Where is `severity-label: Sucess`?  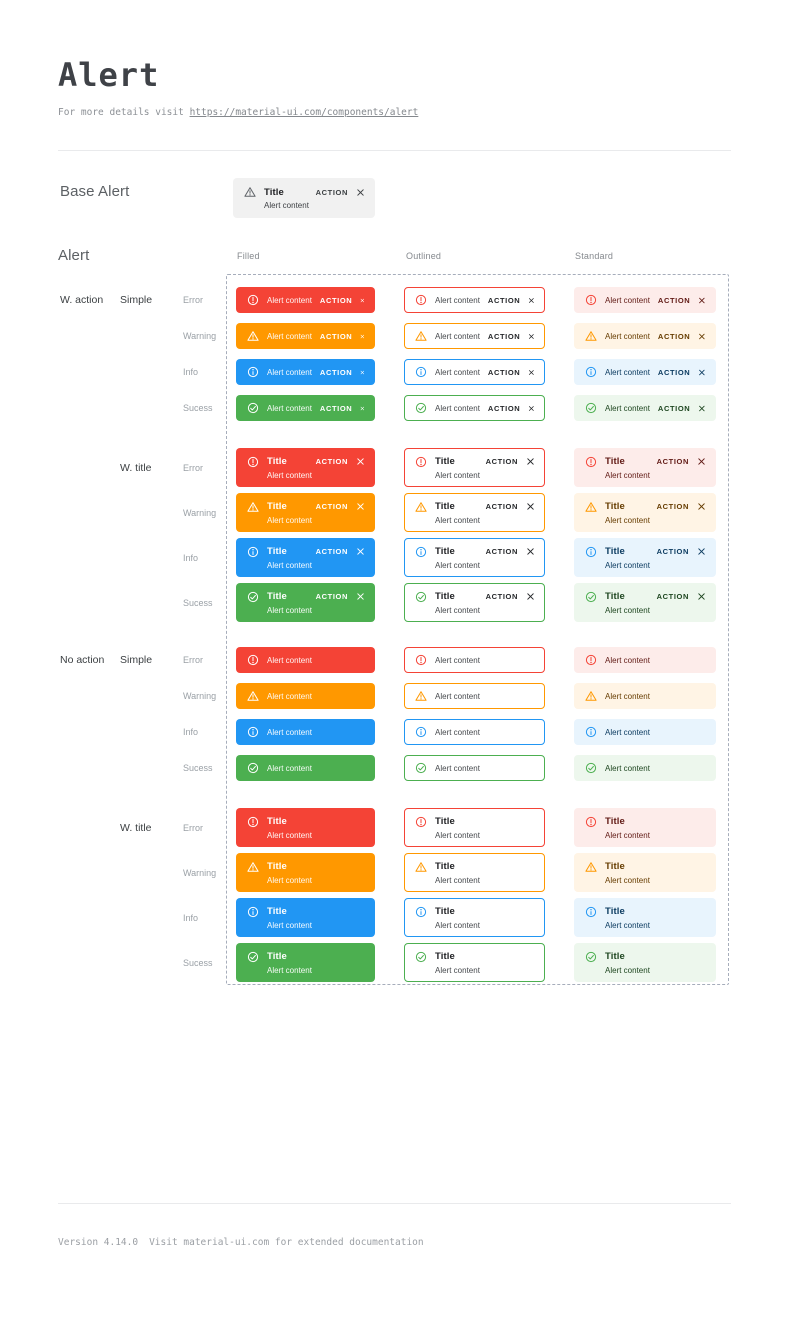 severity-label: Sucess is located at coordinates (198, 408).